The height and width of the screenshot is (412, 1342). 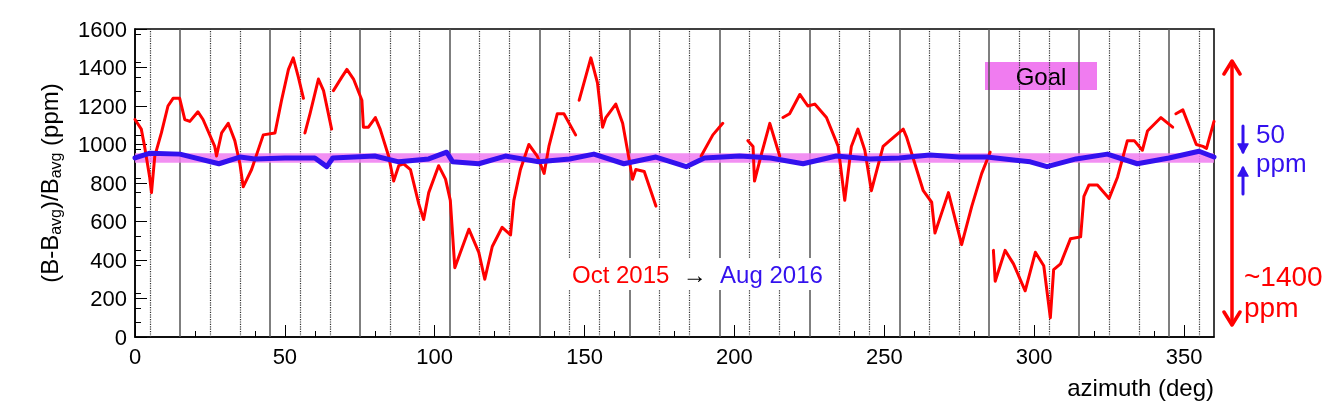 What do you see at coordinates (102, 29) in the screenshot?
I see `y-tick-label: 1600` at bounding box center [102, 29].